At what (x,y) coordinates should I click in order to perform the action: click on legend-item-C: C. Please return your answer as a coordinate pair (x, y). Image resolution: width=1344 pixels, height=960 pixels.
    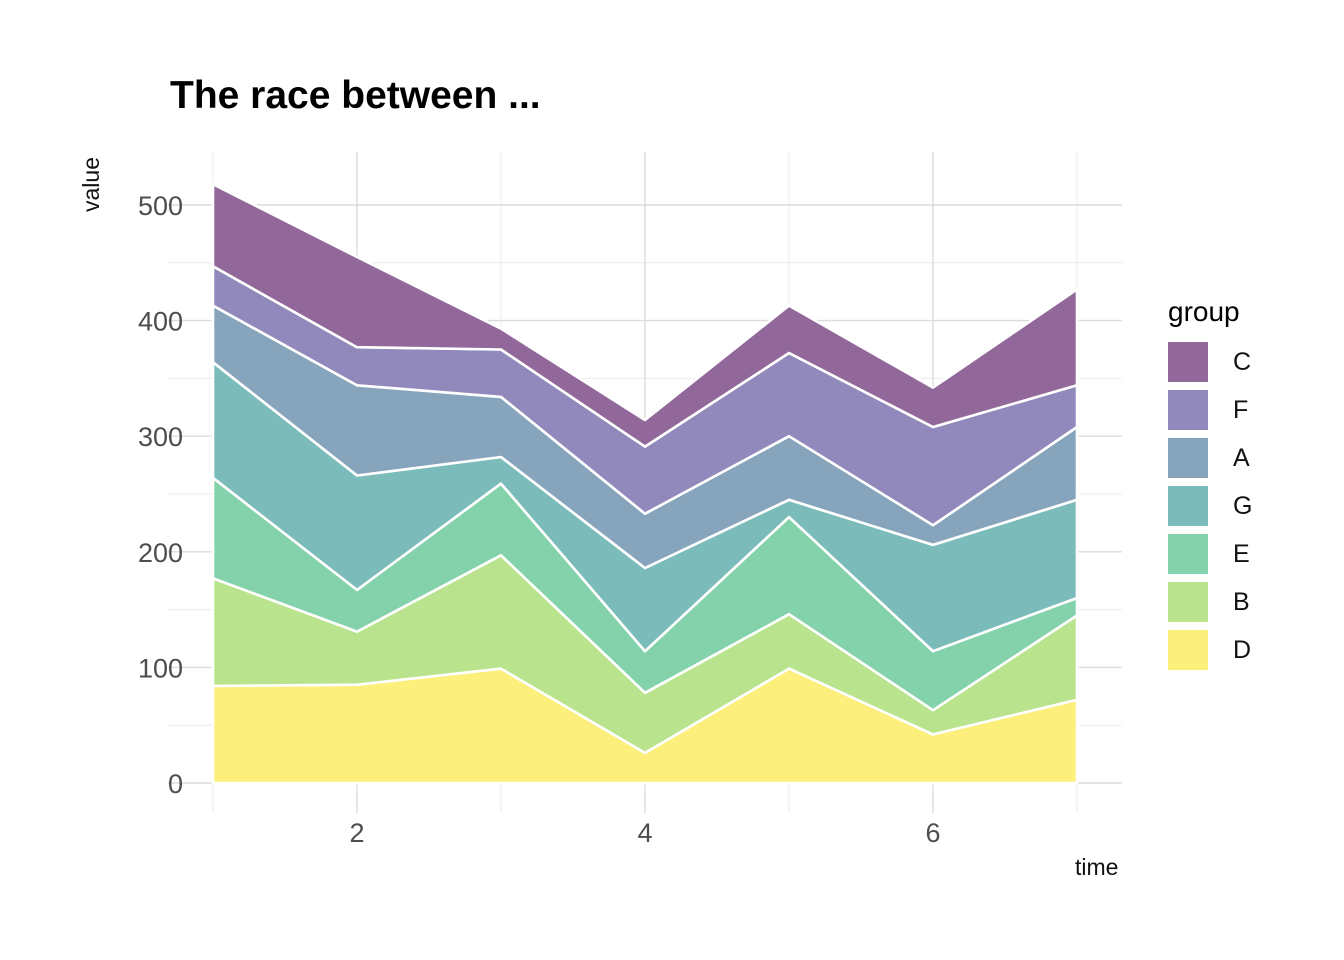
    Looking at the image, I should click on (1210, 362).